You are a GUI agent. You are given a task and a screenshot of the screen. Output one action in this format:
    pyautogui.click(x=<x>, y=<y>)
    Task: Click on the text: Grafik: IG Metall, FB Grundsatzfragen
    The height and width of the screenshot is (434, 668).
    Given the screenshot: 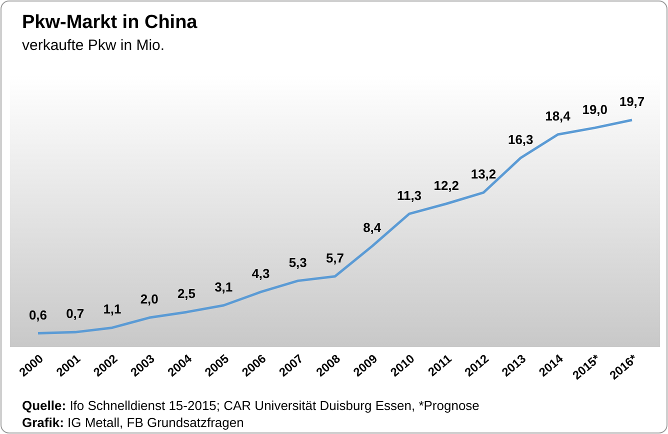 What is the action you would take?
    pyautogui.click(x=133, y=422)
    